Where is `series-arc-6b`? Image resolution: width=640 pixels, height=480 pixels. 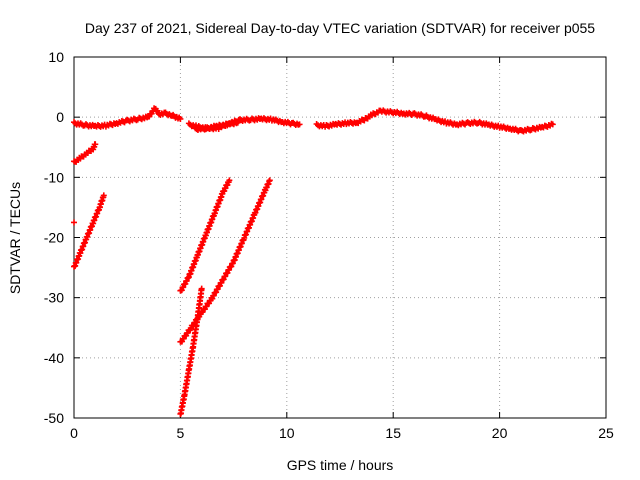
series-arc-6b is located at coordinates (74, 222).